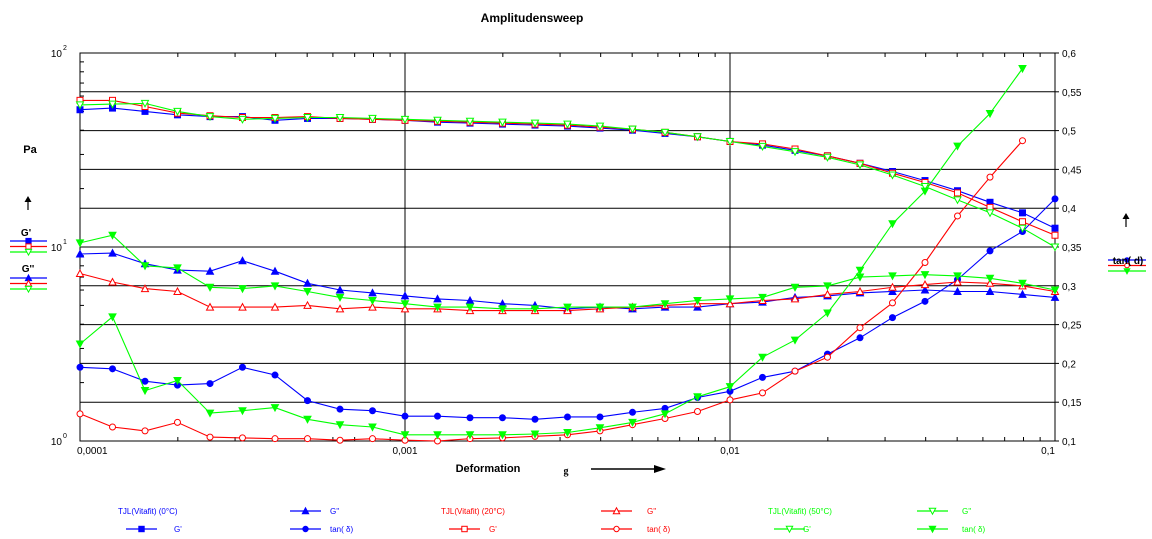 The image size is (1152, 539). What do you see at coordinates (1072, 326) in the screenshot?
I see `y-right-tick-label: 0,25` at bounding box center [1072, 326].